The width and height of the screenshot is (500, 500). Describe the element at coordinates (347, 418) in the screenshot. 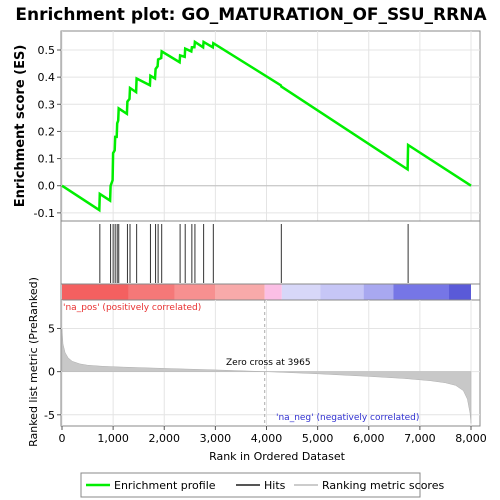

I see `neg-correlated-label: 'na_neg' (negatively correlated)` at that location.